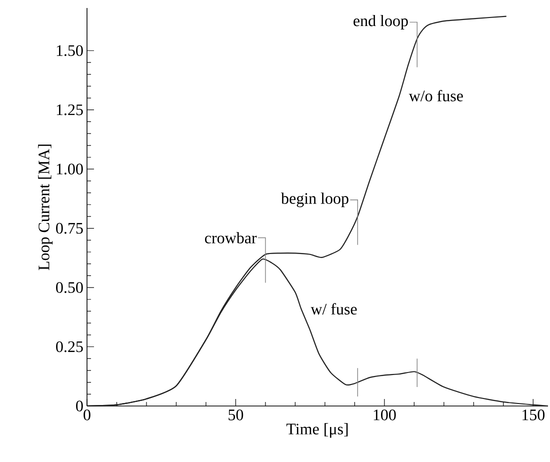 The width and height of the screenshot is (550, 462). What do you see at coordinates (79, 406) in the screenshot?
I see `y-tick-label: 0` at bounding box center [79, 406].